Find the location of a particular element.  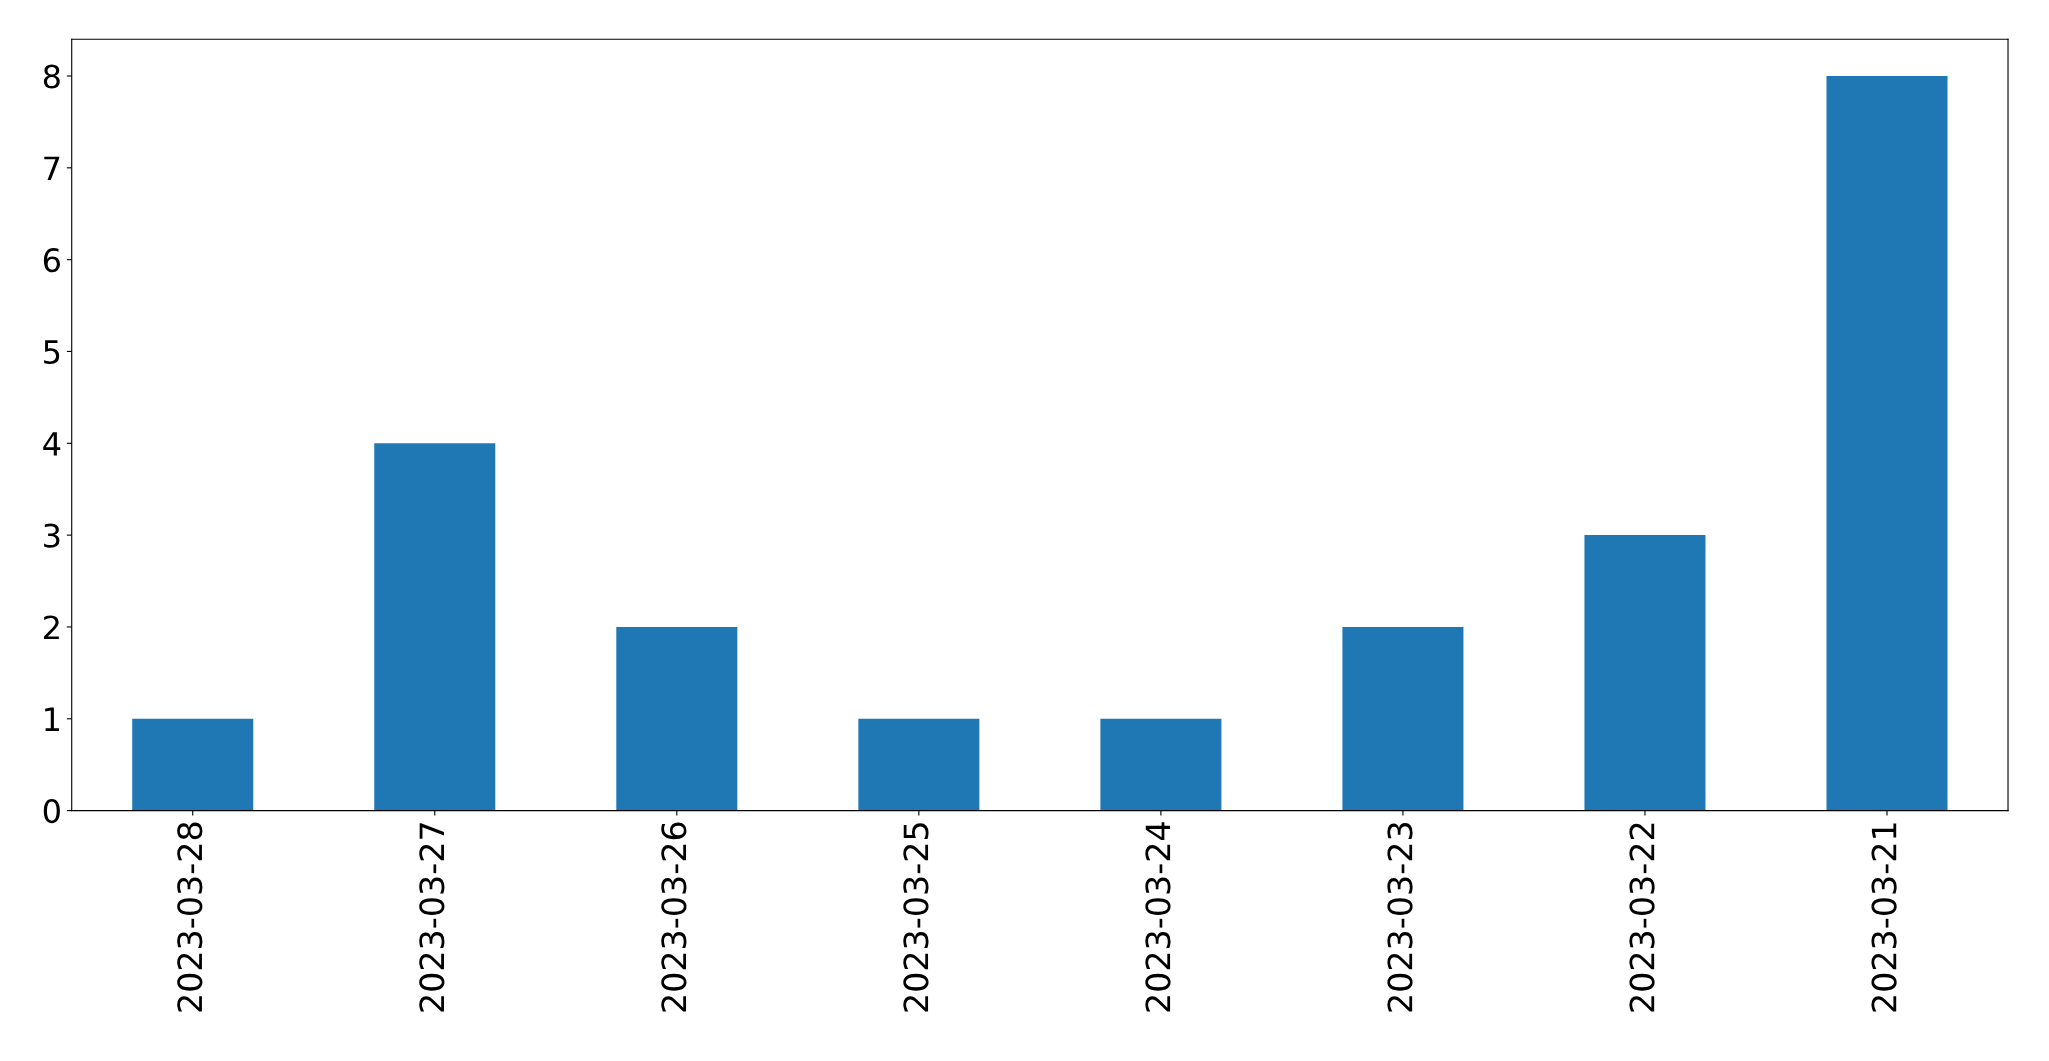

y-tick-label: 0 is located at coordinates (51, 811).